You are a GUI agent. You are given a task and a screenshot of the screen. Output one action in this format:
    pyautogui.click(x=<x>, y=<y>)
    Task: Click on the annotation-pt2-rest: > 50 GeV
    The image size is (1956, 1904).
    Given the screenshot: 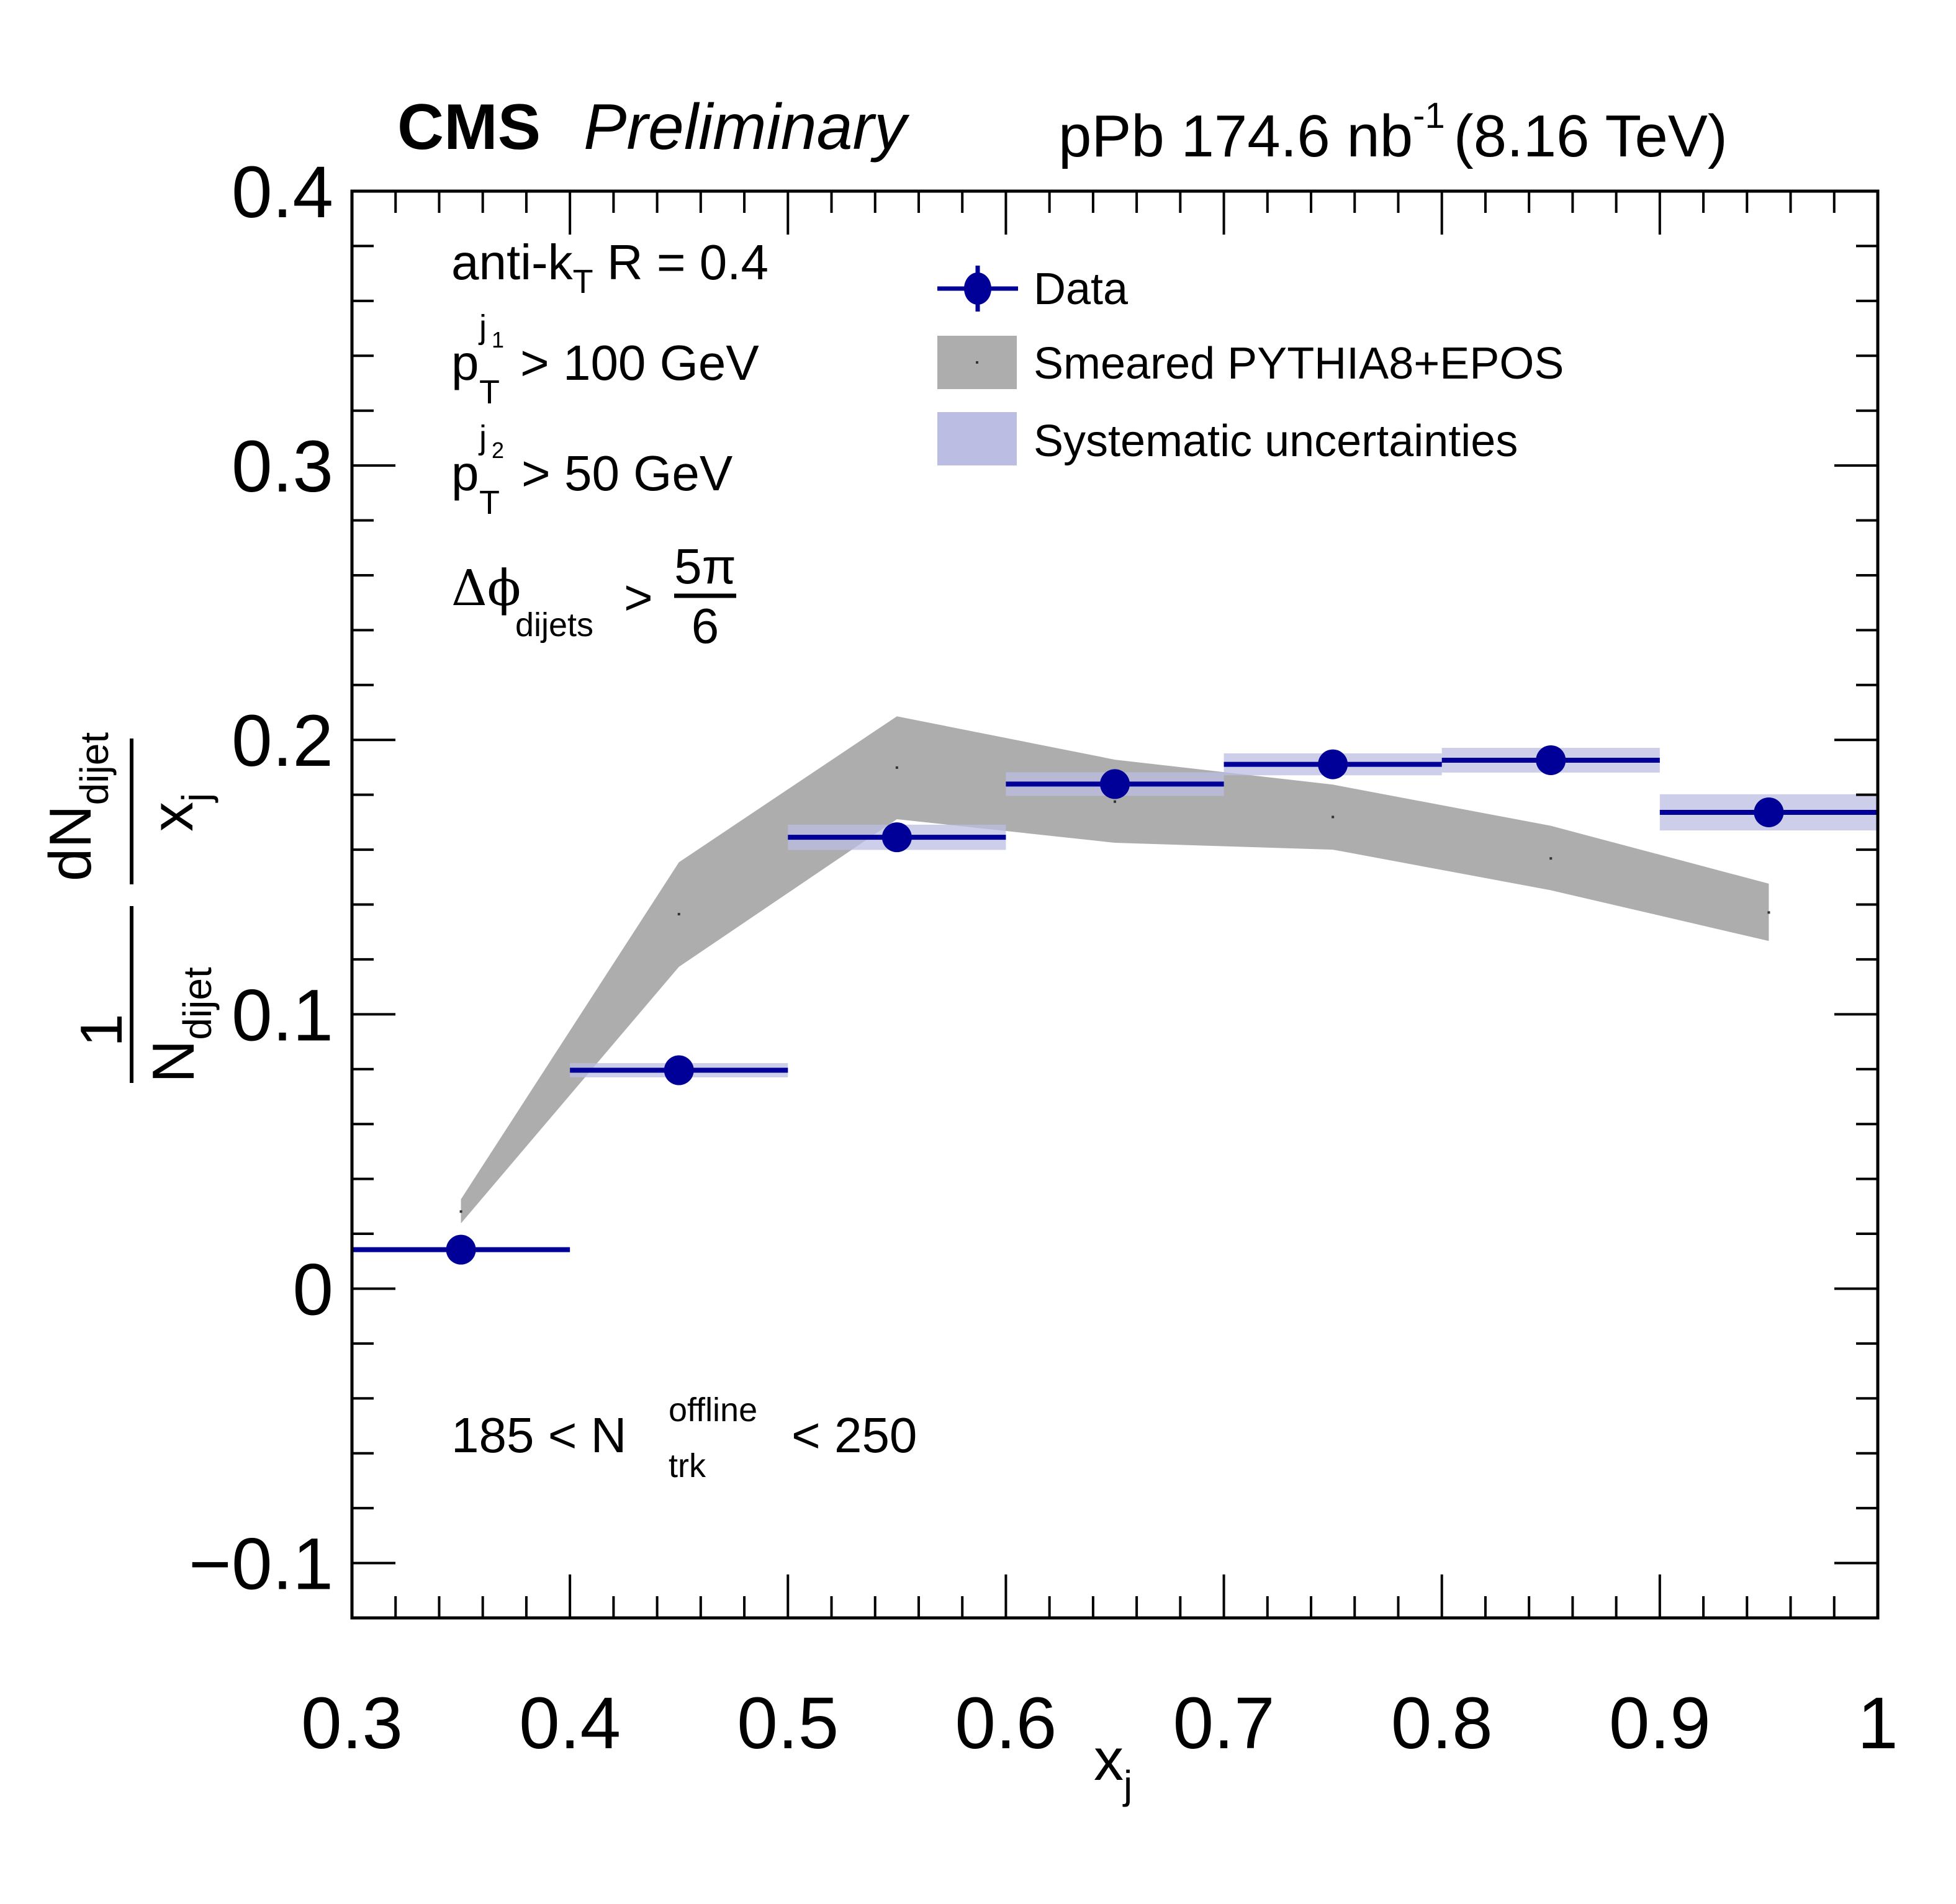 What is the action you would take?
    pyautogui.click(x=627, y=474)
    